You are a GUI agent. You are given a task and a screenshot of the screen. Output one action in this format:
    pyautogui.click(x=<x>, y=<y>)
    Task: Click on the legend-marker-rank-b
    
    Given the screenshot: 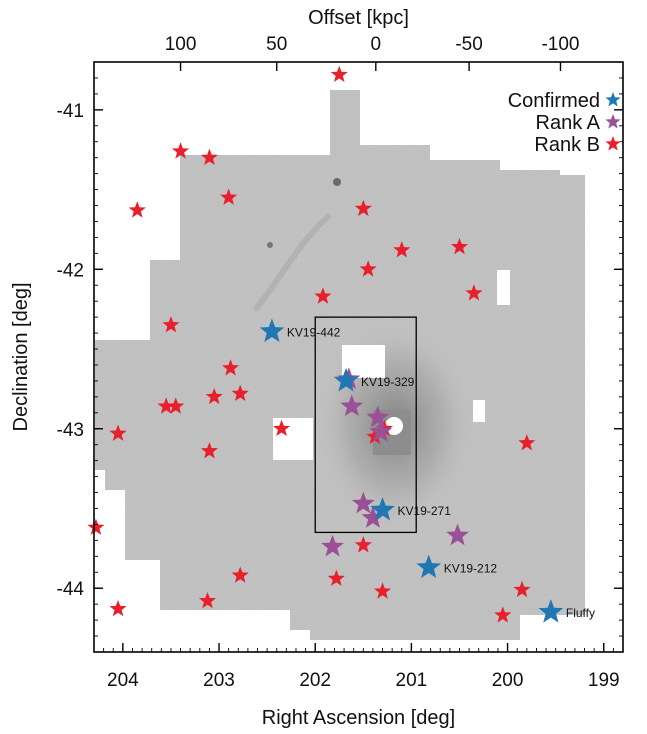 What is the action you would take?
    pyautogui.click(x=613, y=143)
    